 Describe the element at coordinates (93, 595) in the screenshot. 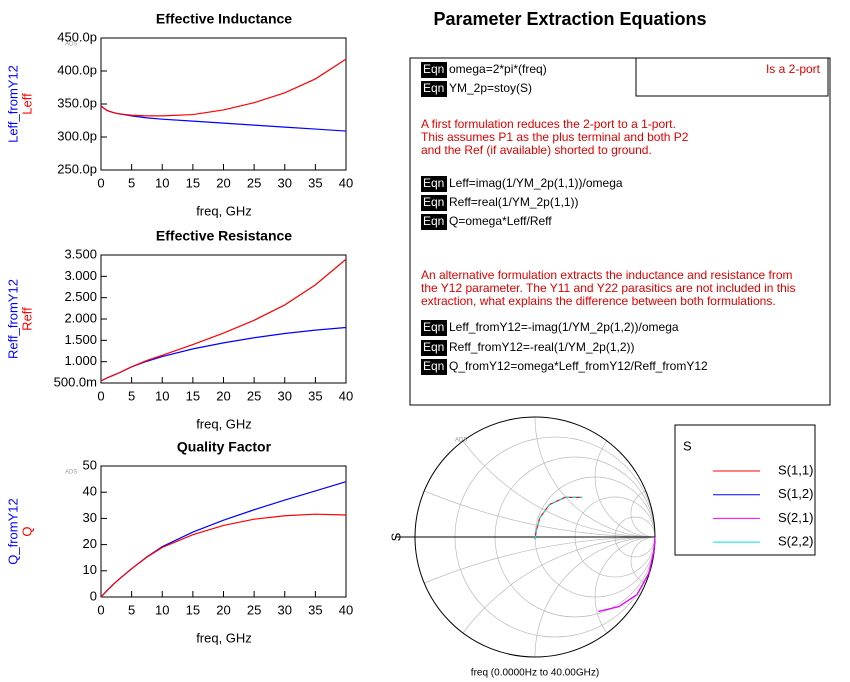

I see `y-tick-label: 0` at that location.